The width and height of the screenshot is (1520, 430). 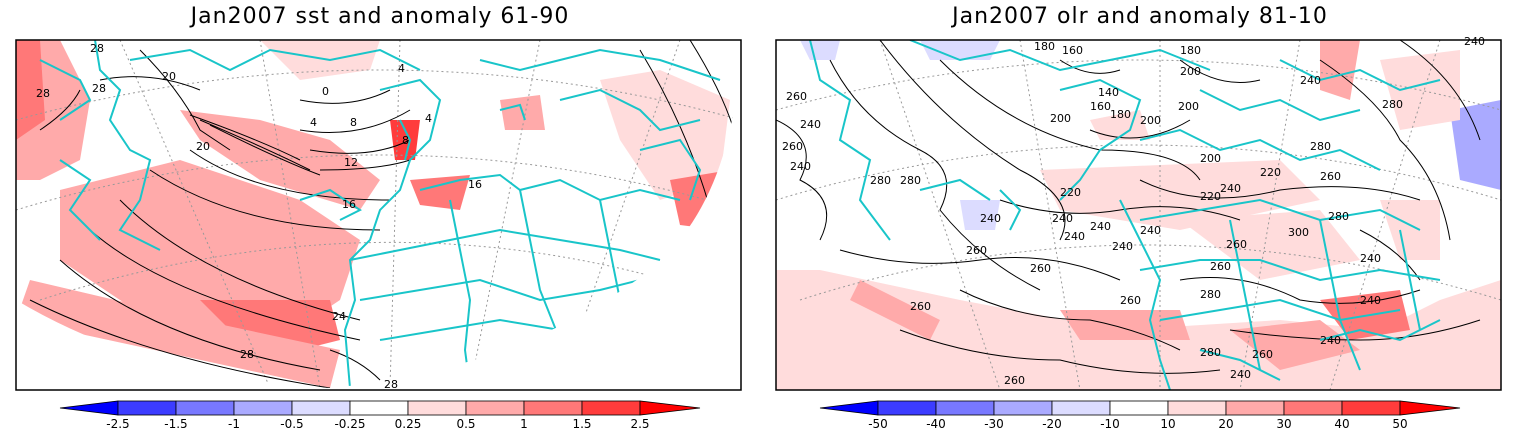 I want to click on colorbar-label: -10, so click(x=1110, y=423).